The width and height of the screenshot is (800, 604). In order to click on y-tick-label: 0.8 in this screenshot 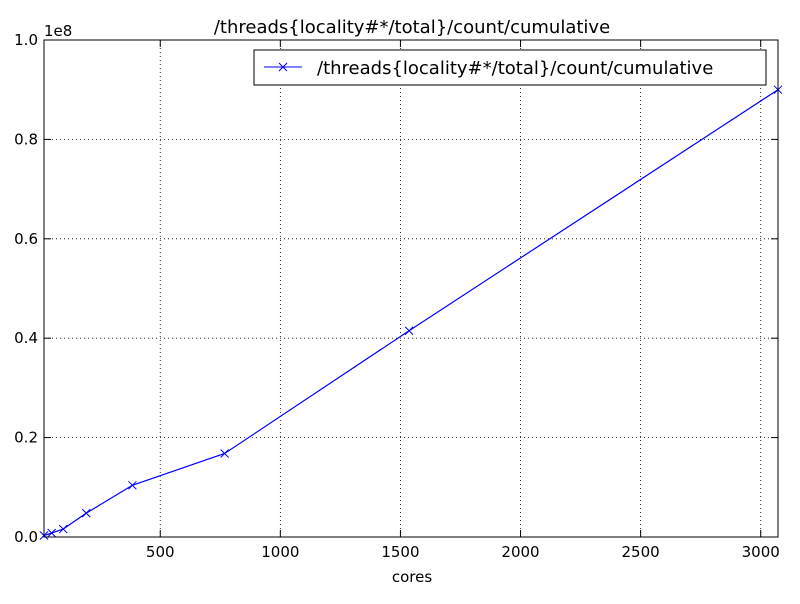, I will do `click(26, 139)`.